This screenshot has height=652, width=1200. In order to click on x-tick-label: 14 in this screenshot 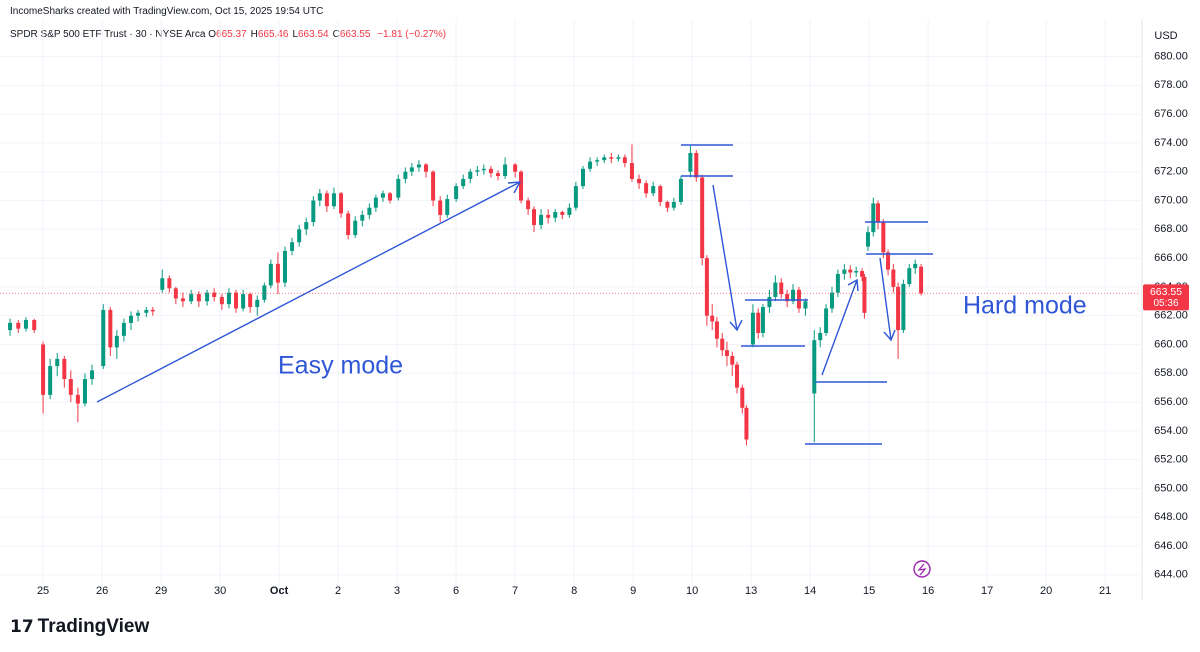, I will do `click(810, 591)`.